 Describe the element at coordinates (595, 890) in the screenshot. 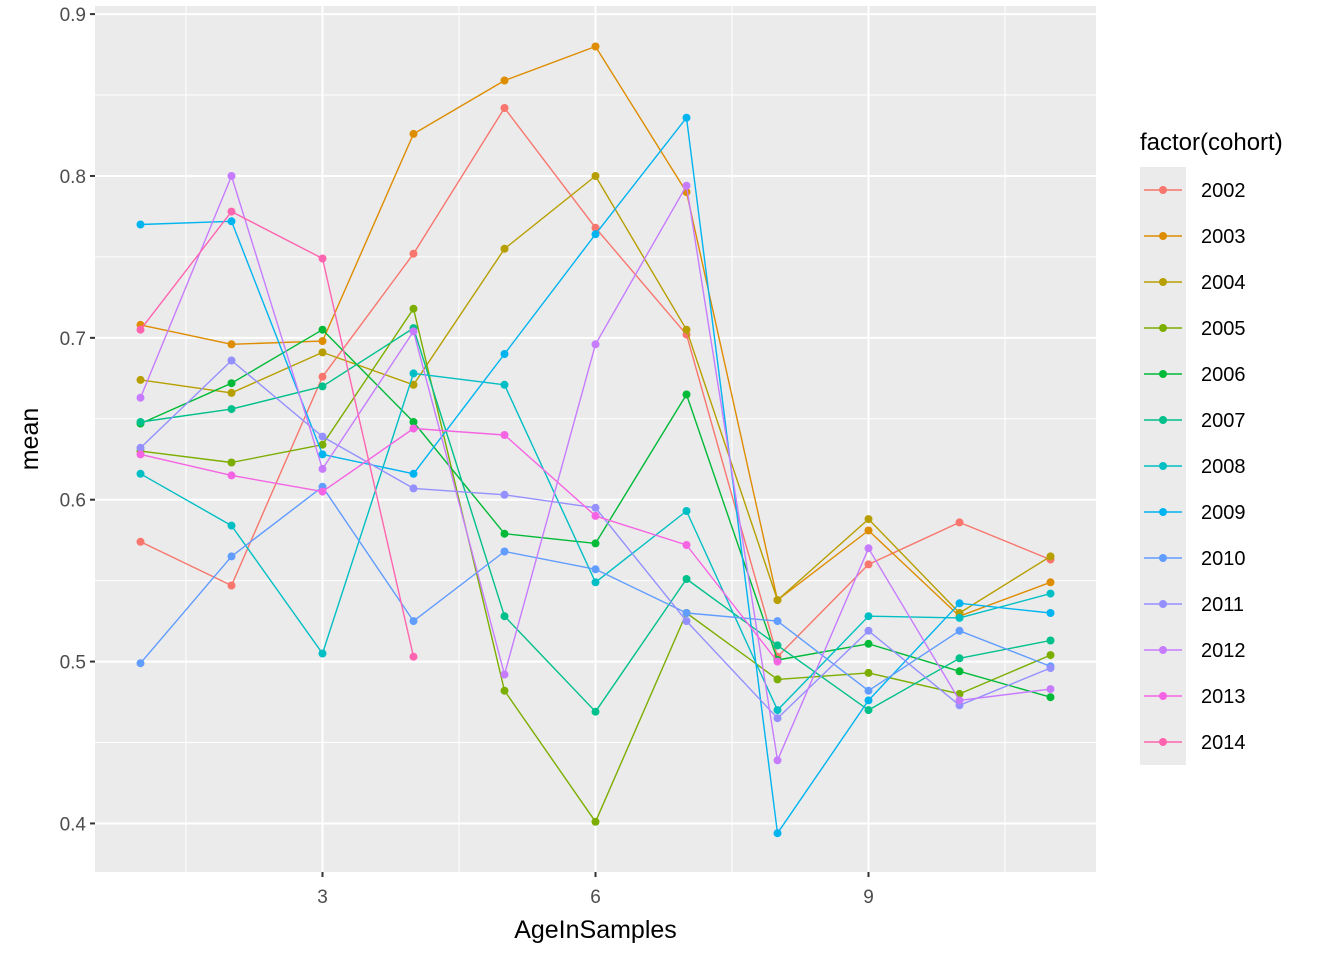

I see `x-axis: 3 6 9` at that location.